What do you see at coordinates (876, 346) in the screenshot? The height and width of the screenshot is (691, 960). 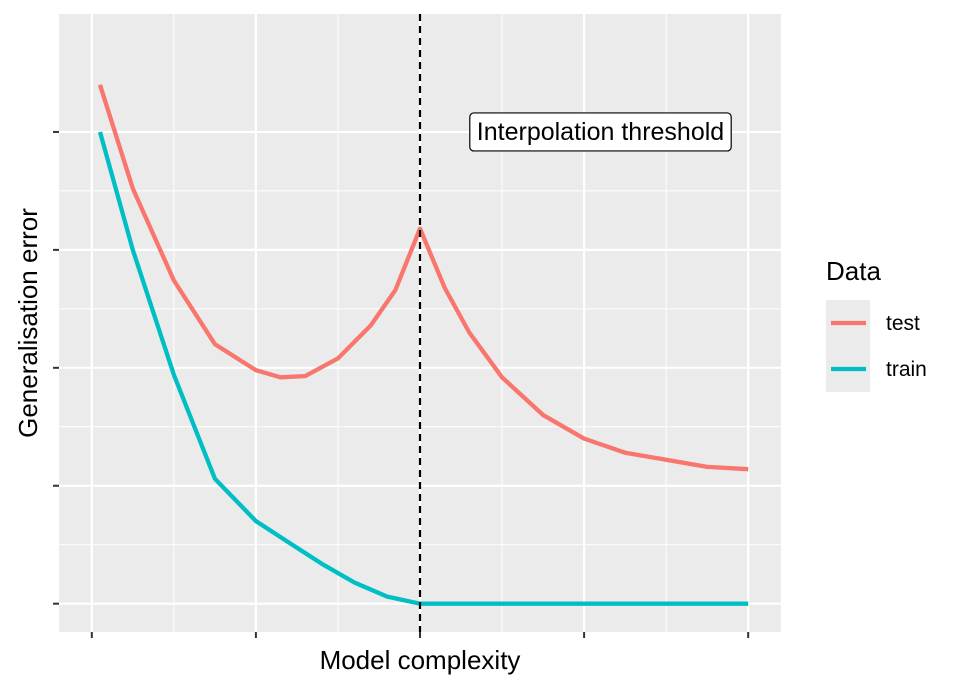 I see `legend-keys: test train` at bounding box center [876, 346].